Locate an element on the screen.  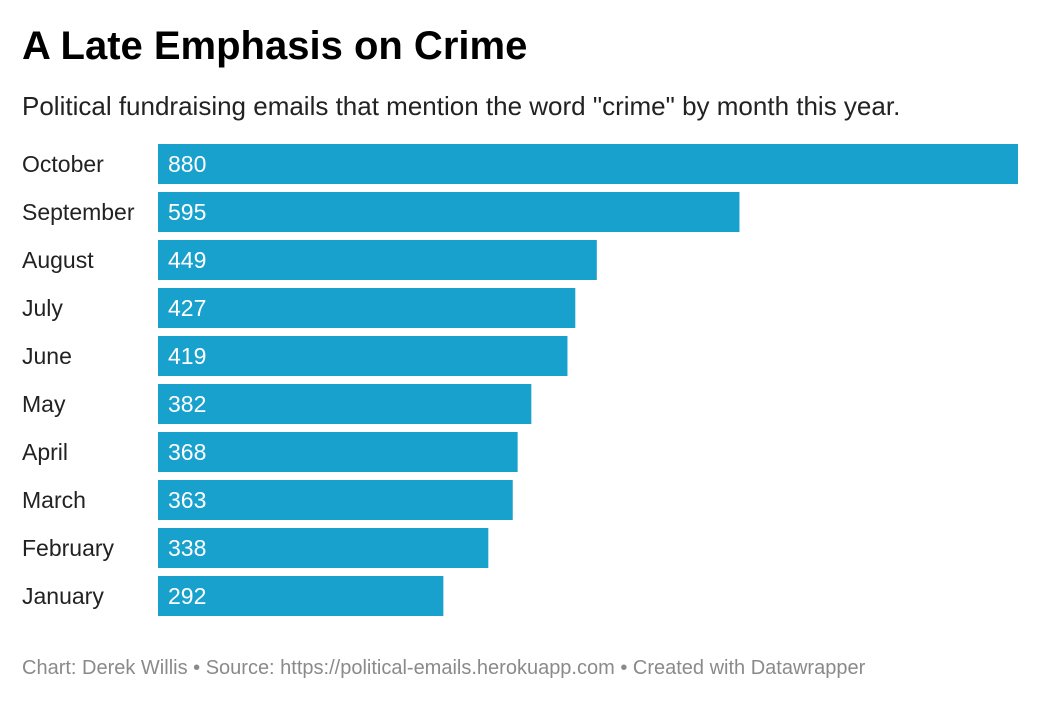
row-label: March is located at coordinates (54, 500).